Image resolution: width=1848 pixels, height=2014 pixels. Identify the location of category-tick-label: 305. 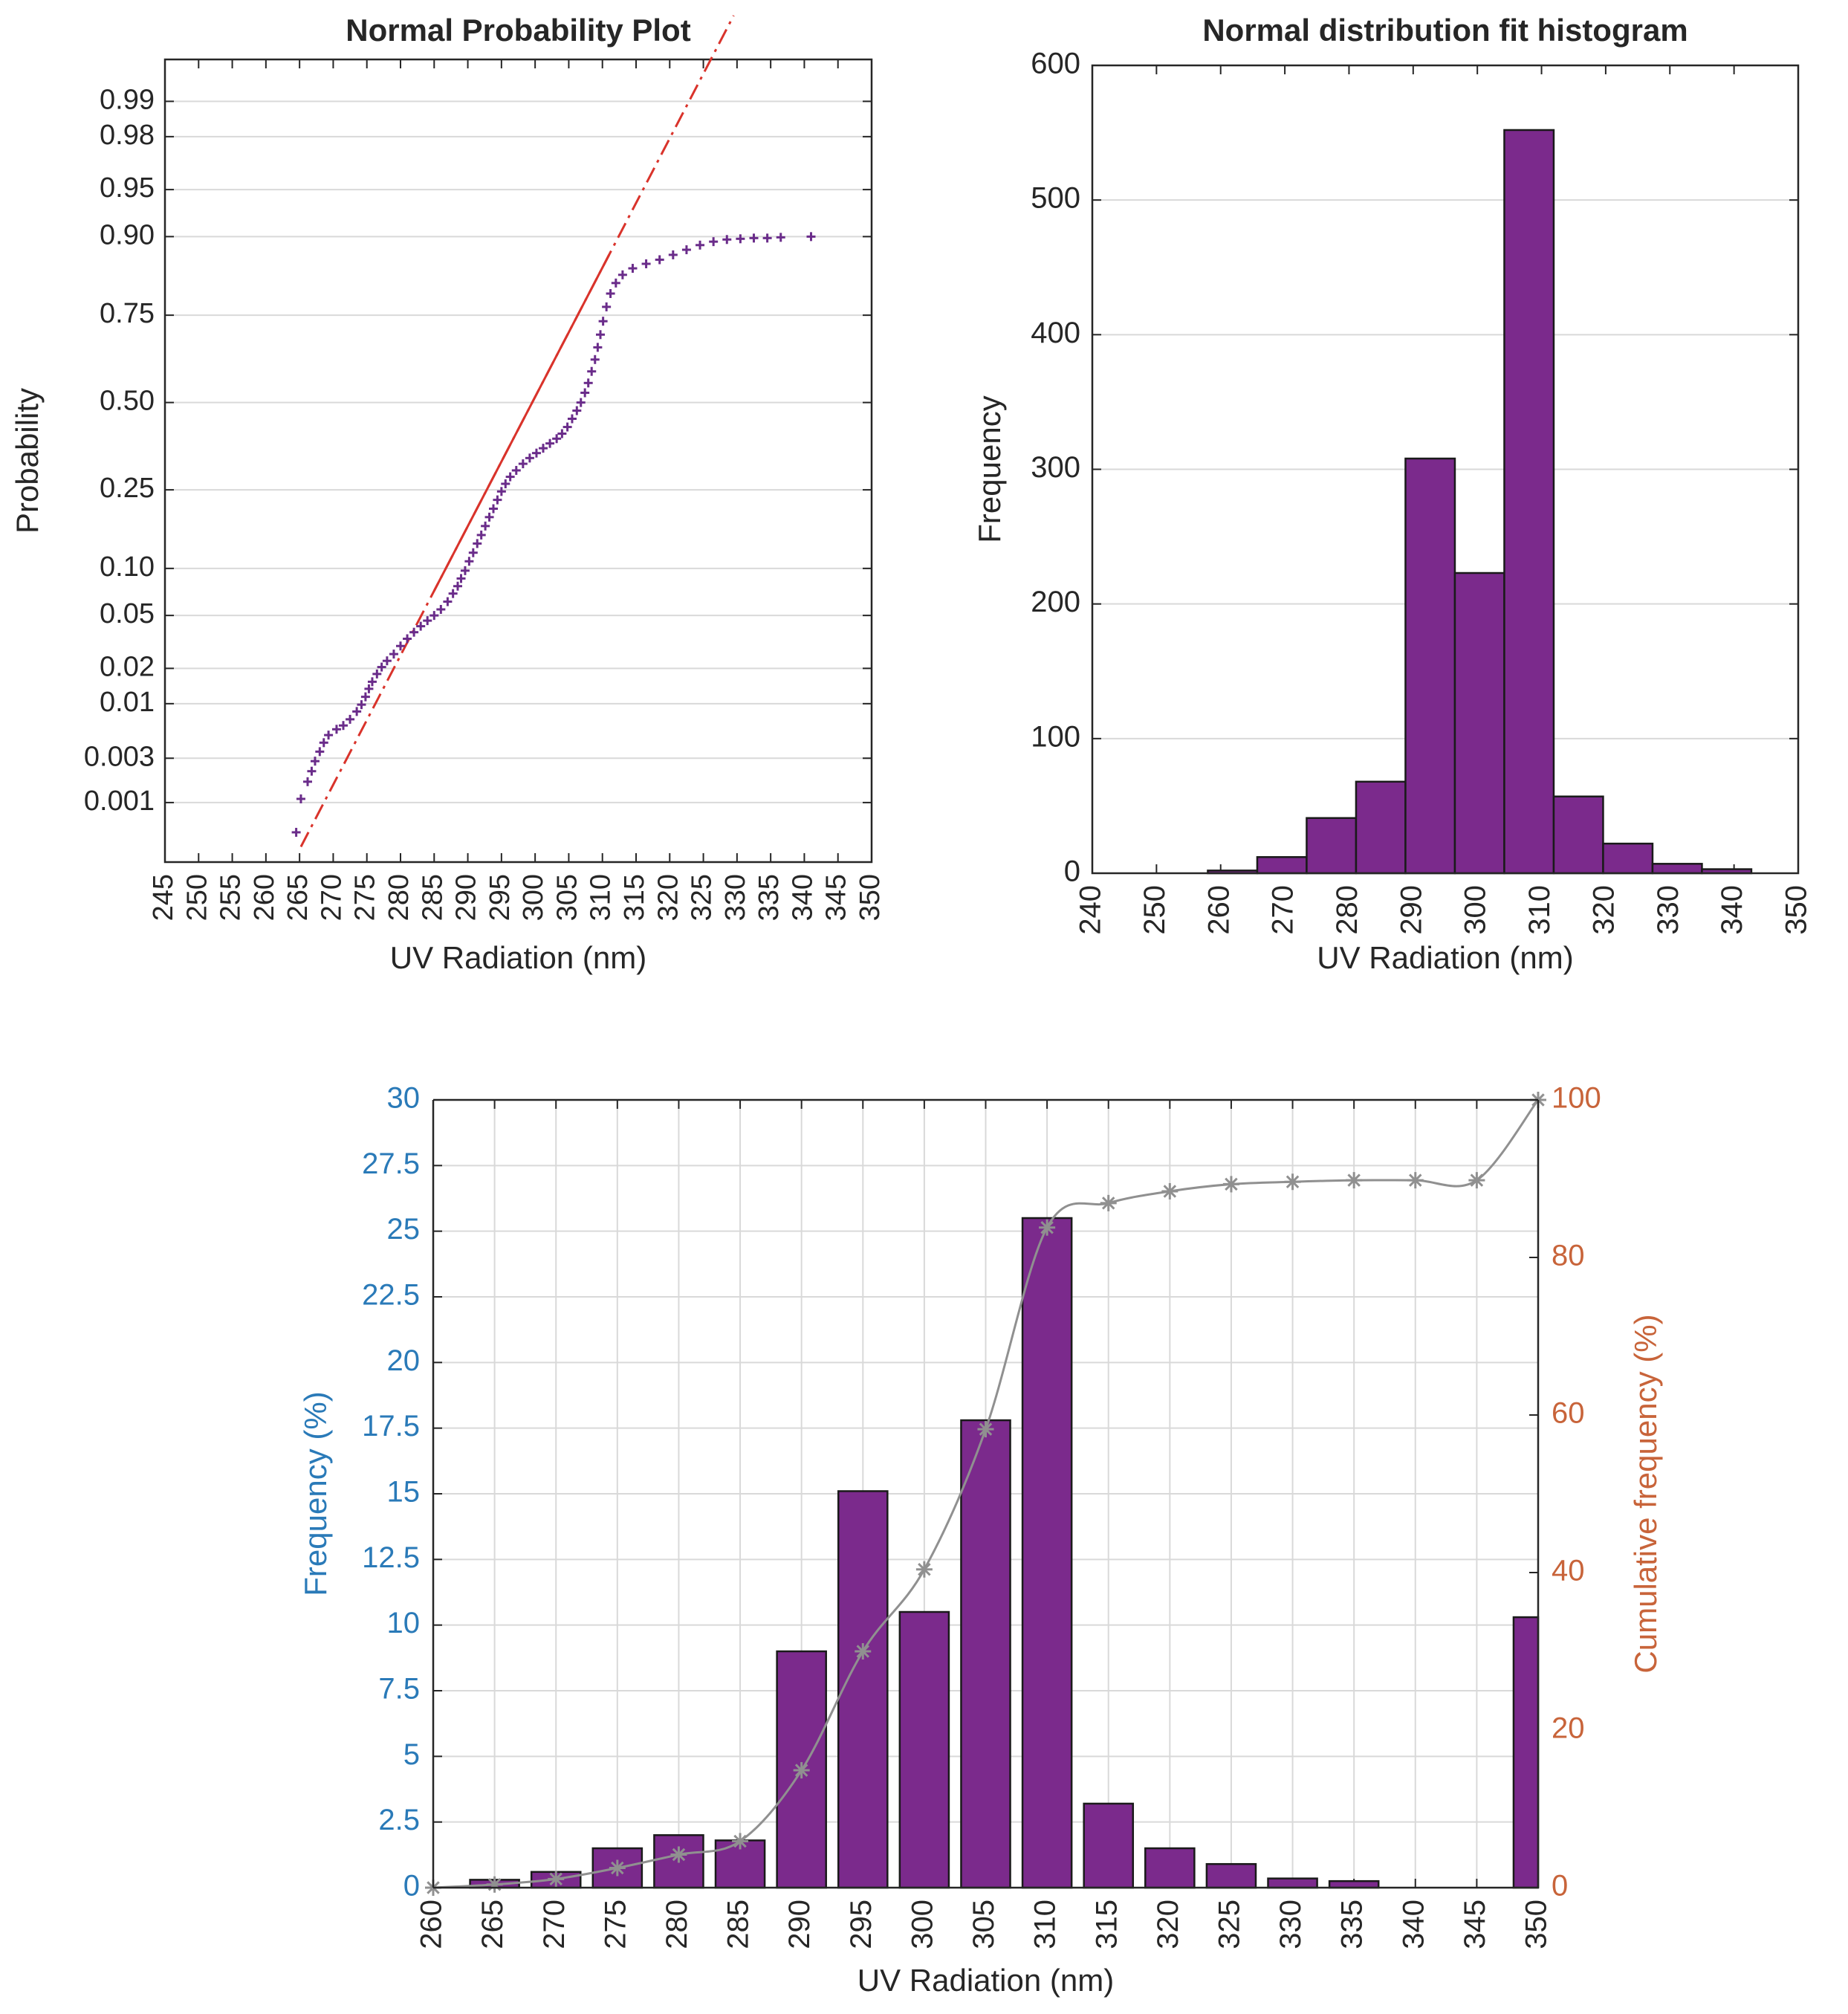
(983, 1925).